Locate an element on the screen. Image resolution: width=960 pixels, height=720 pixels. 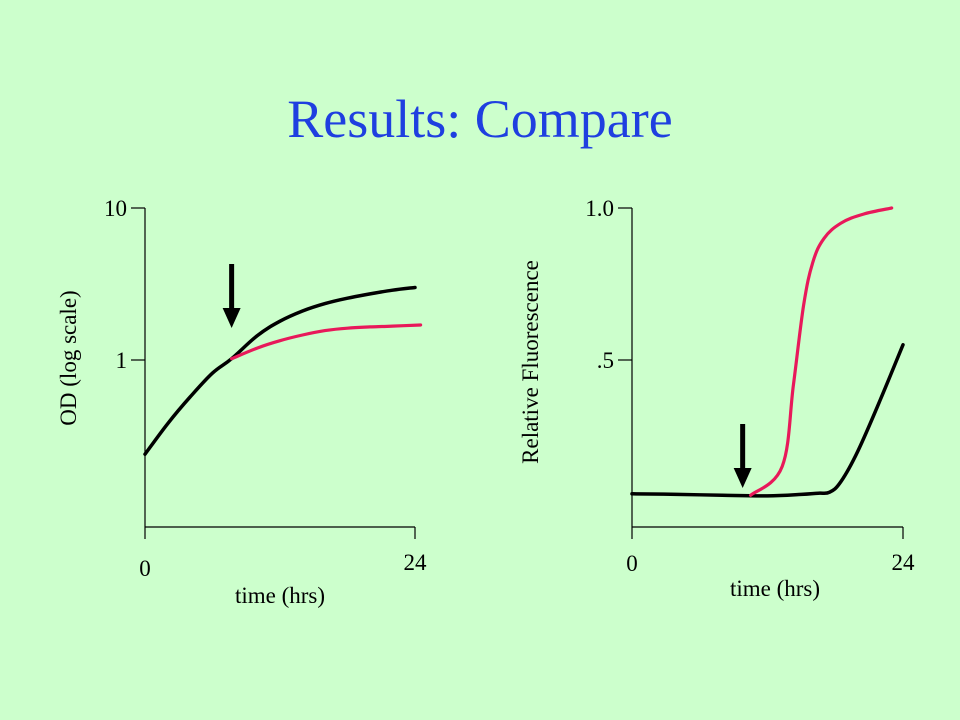
chart-od-arrow is located at coordinates (231, 296).